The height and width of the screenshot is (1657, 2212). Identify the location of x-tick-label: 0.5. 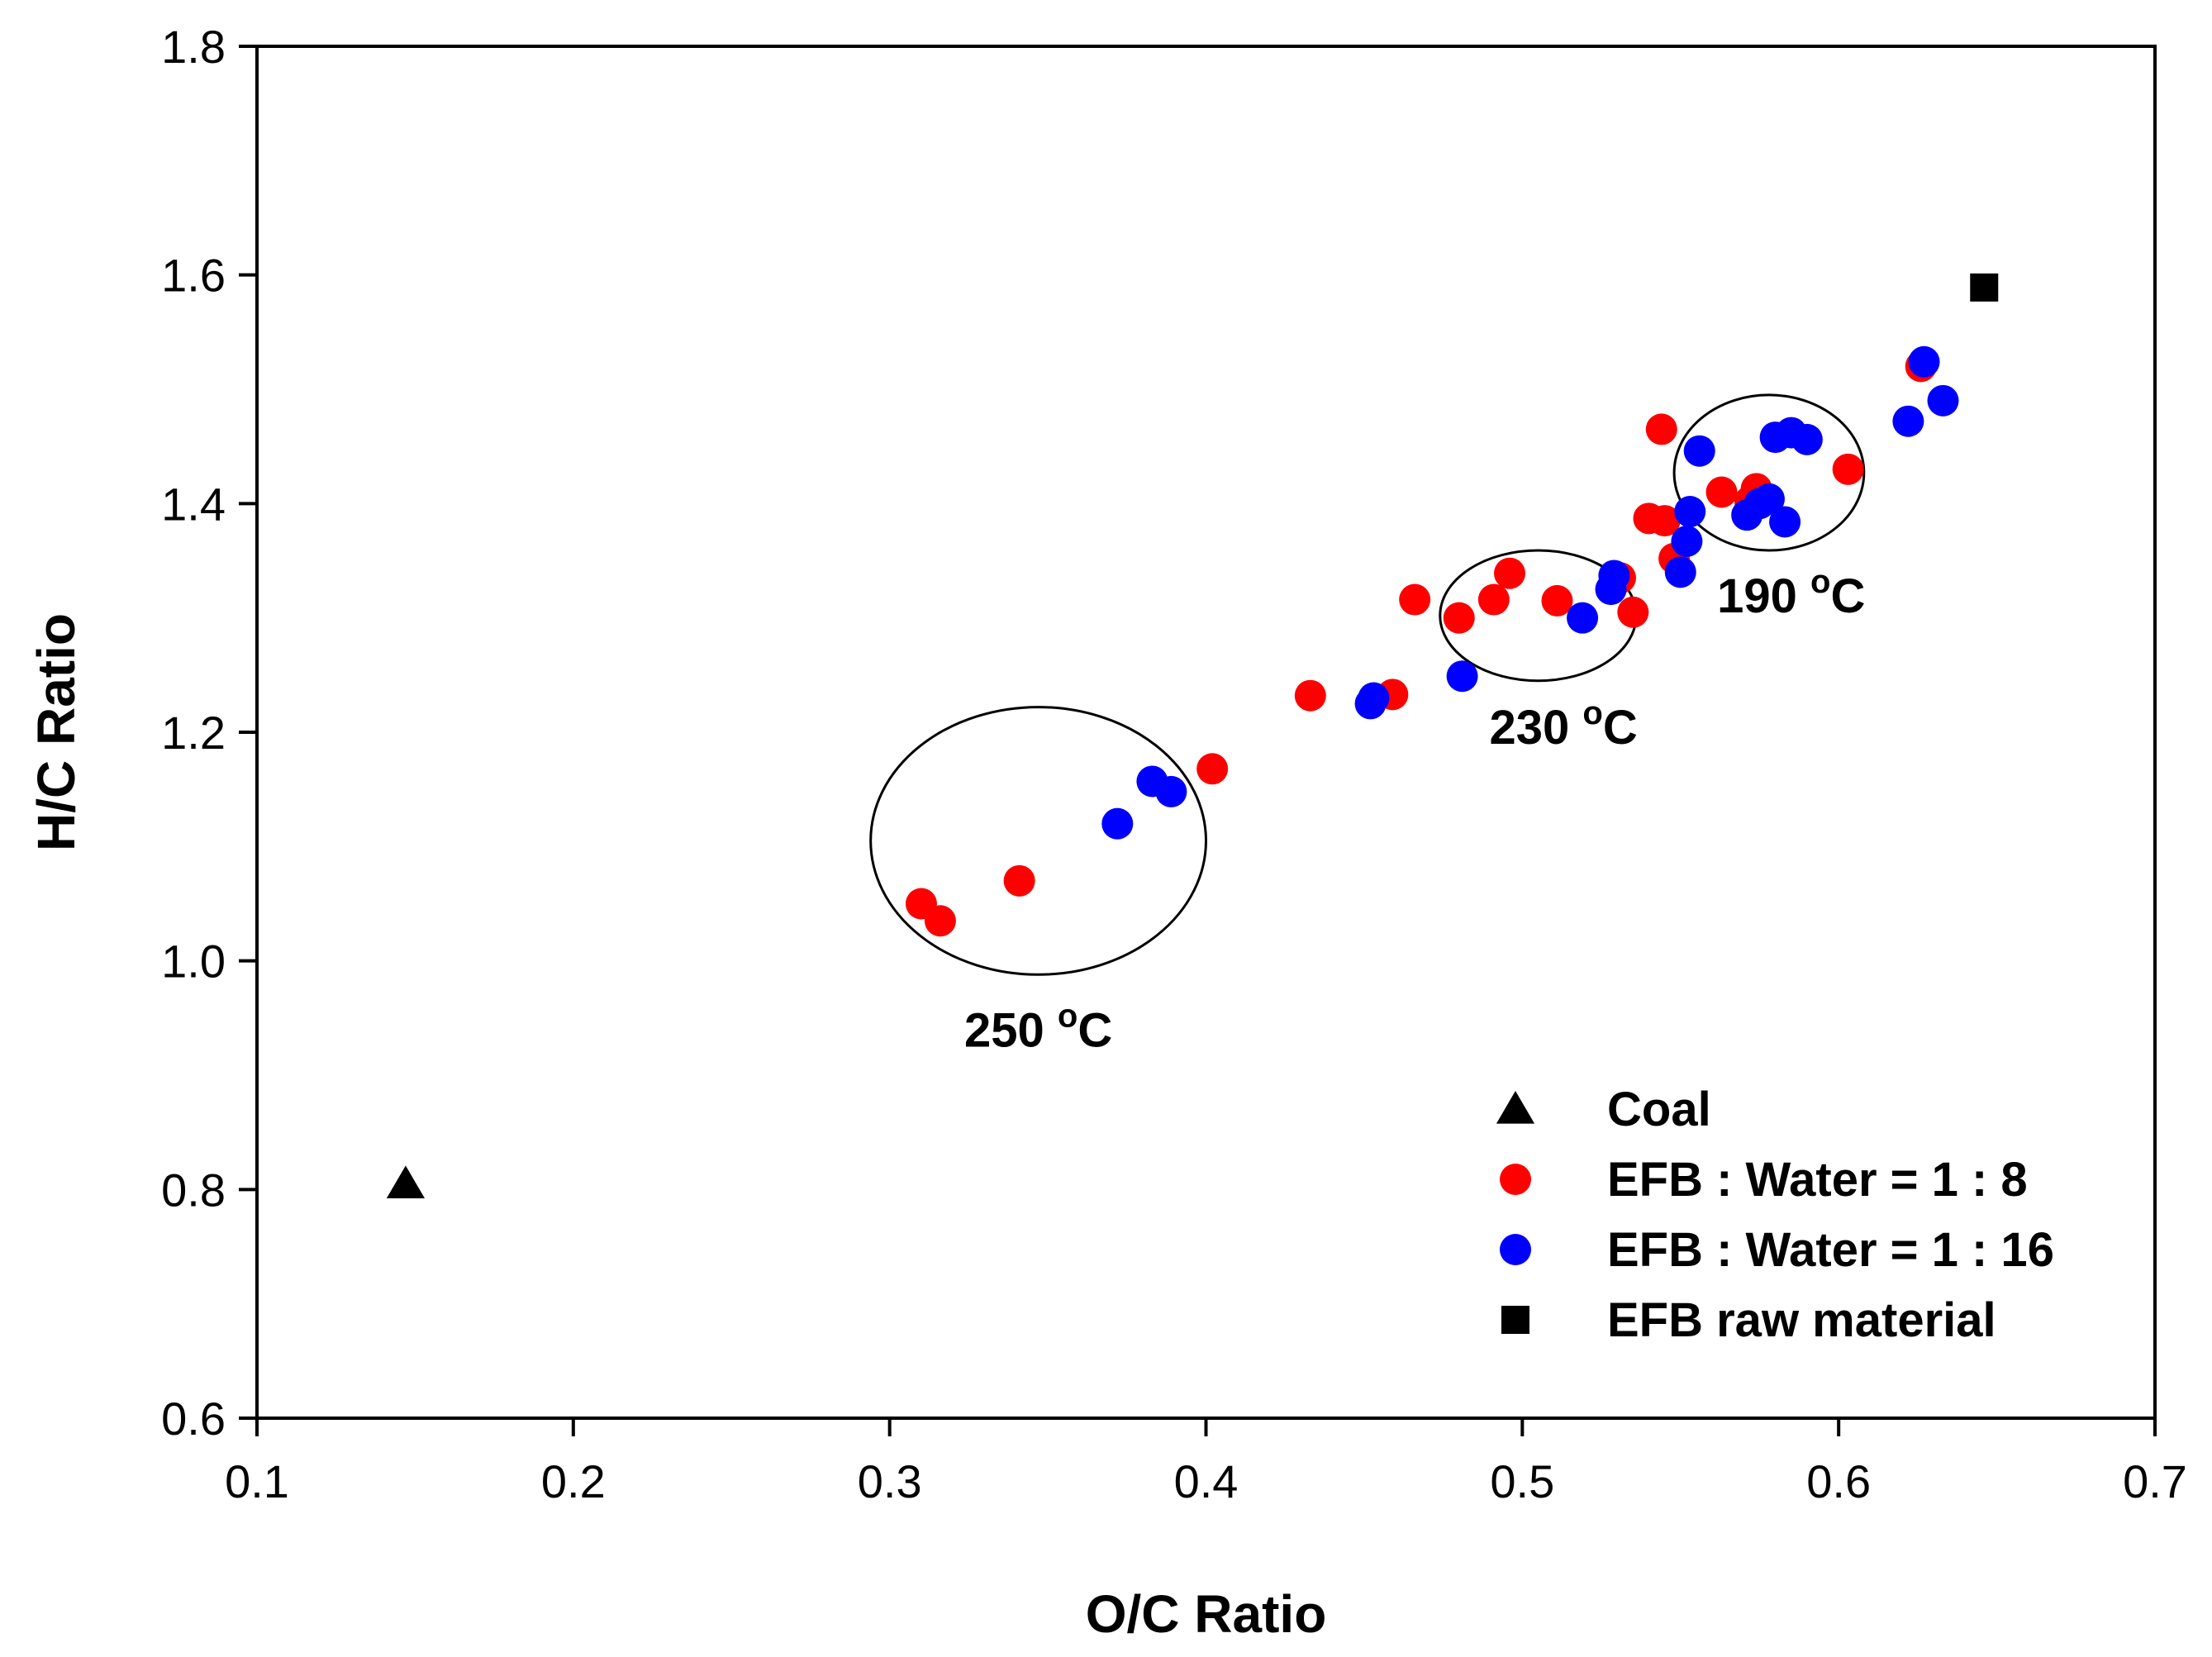
(1522, 1481).